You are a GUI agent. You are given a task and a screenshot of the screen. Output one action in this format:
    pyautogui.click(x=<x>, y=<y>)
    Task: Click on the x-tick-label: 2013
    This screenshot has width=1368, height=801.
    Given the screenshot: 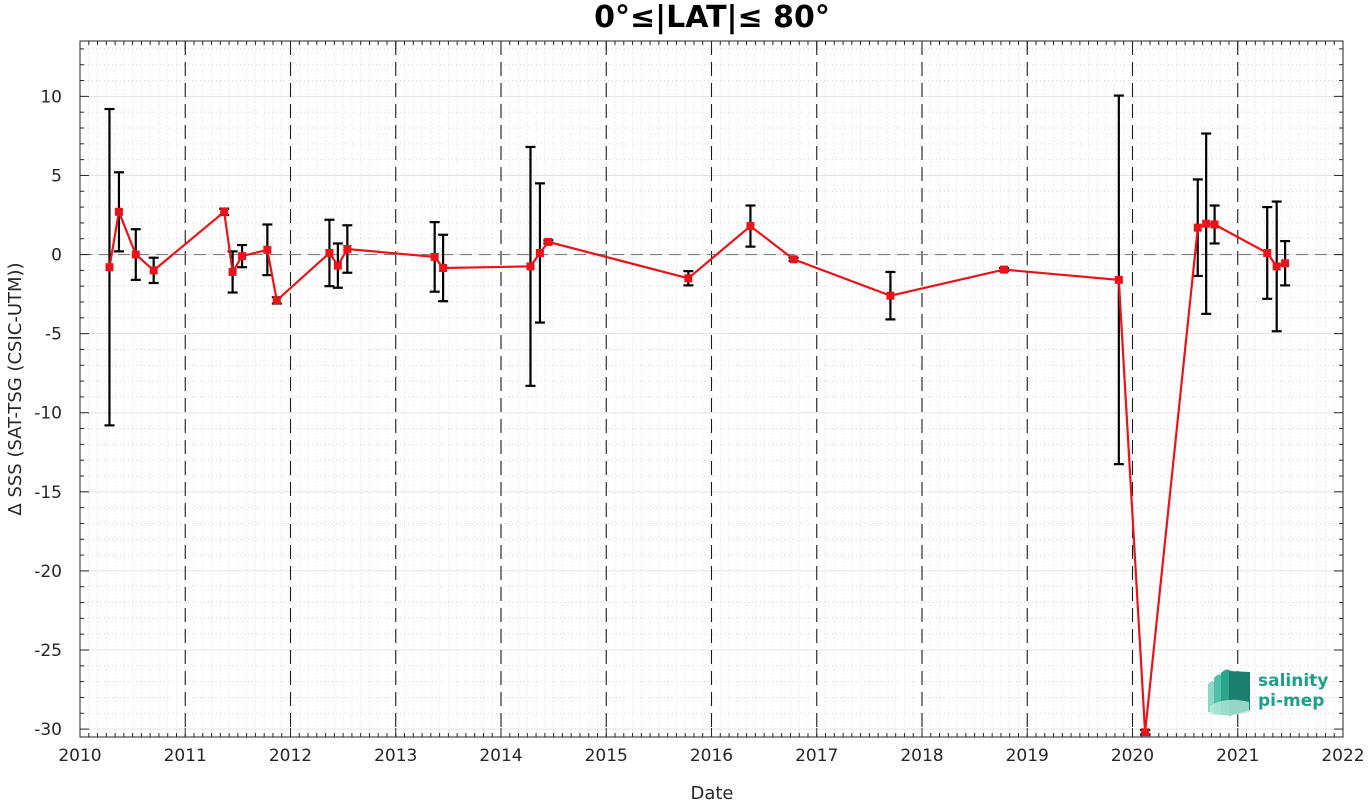 What is the action you would take?
    pyautogui.click(x=395, y=756)
    